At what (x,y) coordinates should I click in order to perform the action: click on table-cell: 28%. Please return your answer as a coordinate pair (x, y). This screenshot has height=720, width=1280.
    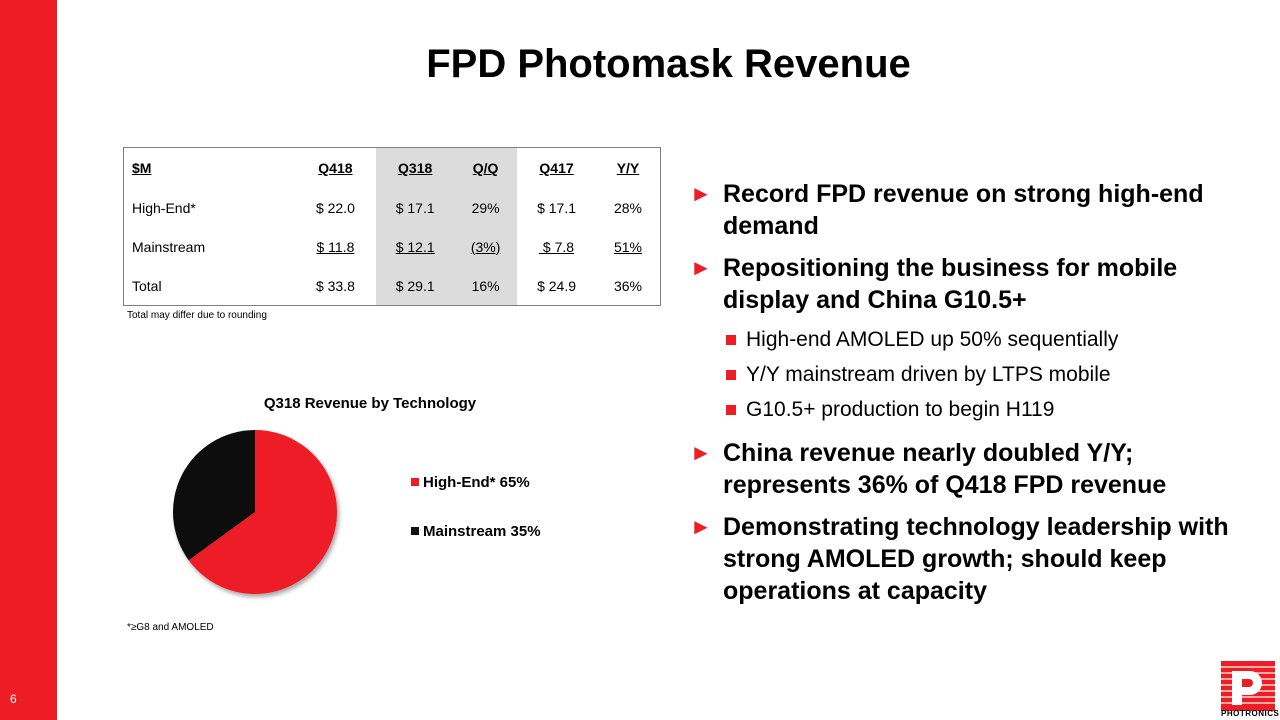
    Looking at the image, I should click on (627, 207).